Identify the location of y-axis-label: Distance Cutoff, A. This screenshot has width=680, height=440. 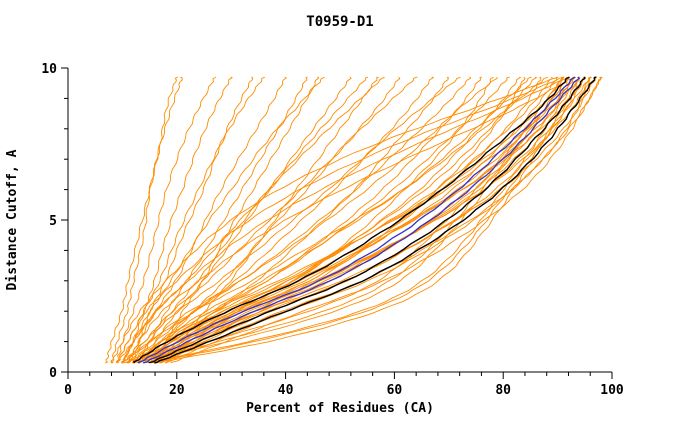
(12, 219).